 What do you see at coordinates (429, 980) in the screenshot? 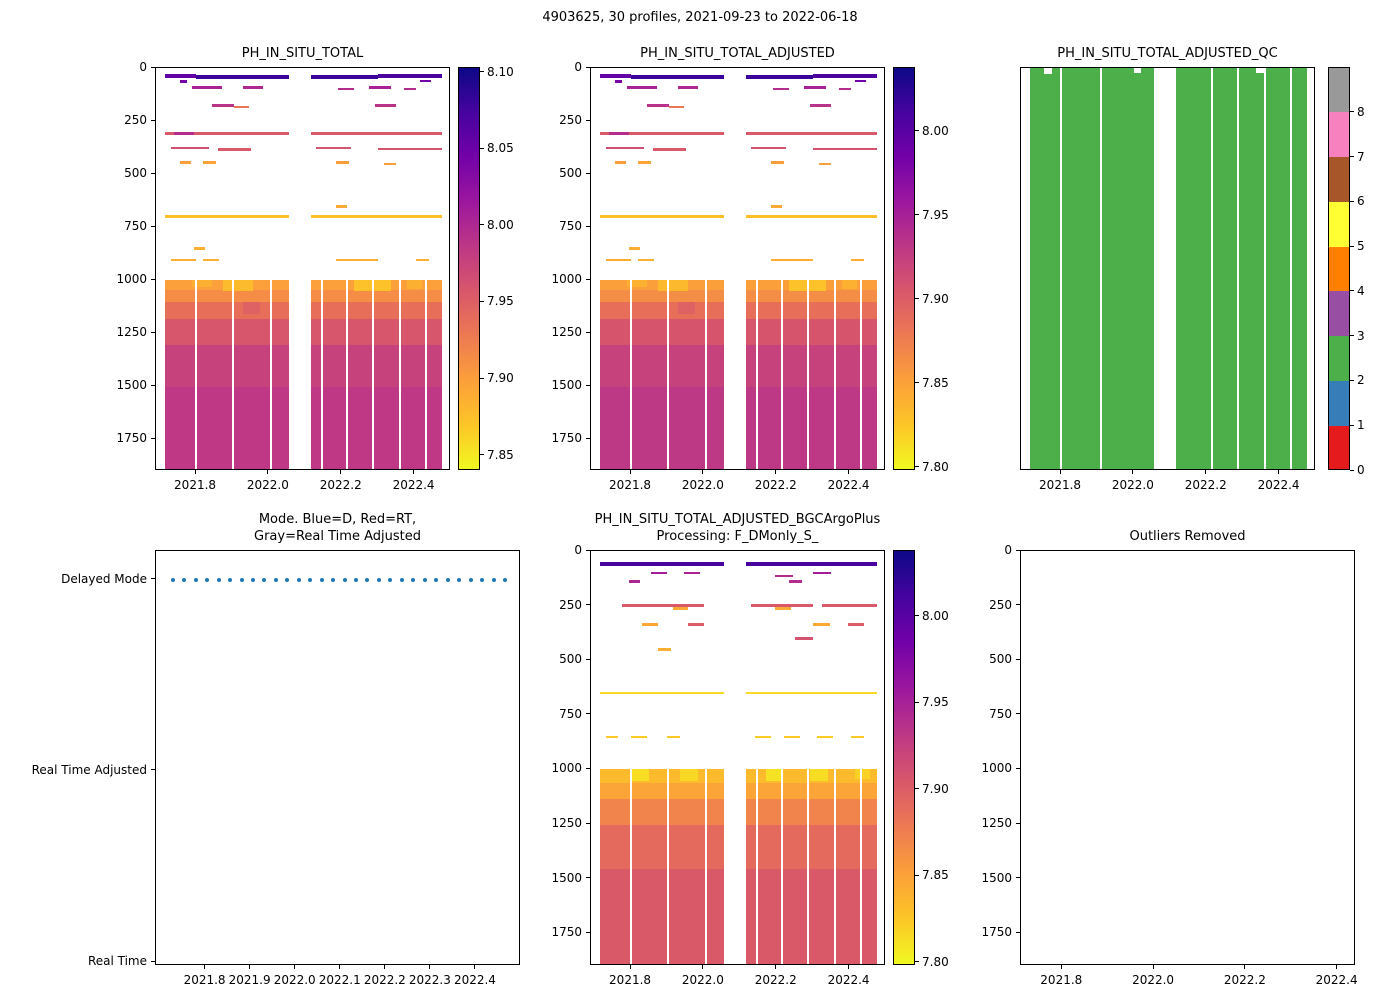
I see `x-tick-label: 2022.3` at bounding box center [429, 980].